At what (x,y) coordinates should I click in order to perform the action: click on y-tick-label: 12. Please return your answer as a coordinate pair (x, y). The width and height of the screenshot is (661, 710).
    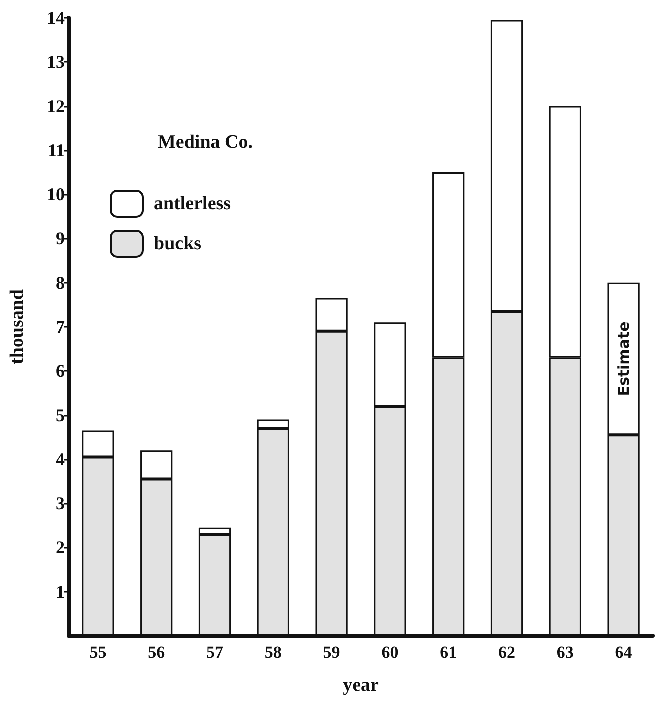
    Looking at the image, I should click on (56, 106).